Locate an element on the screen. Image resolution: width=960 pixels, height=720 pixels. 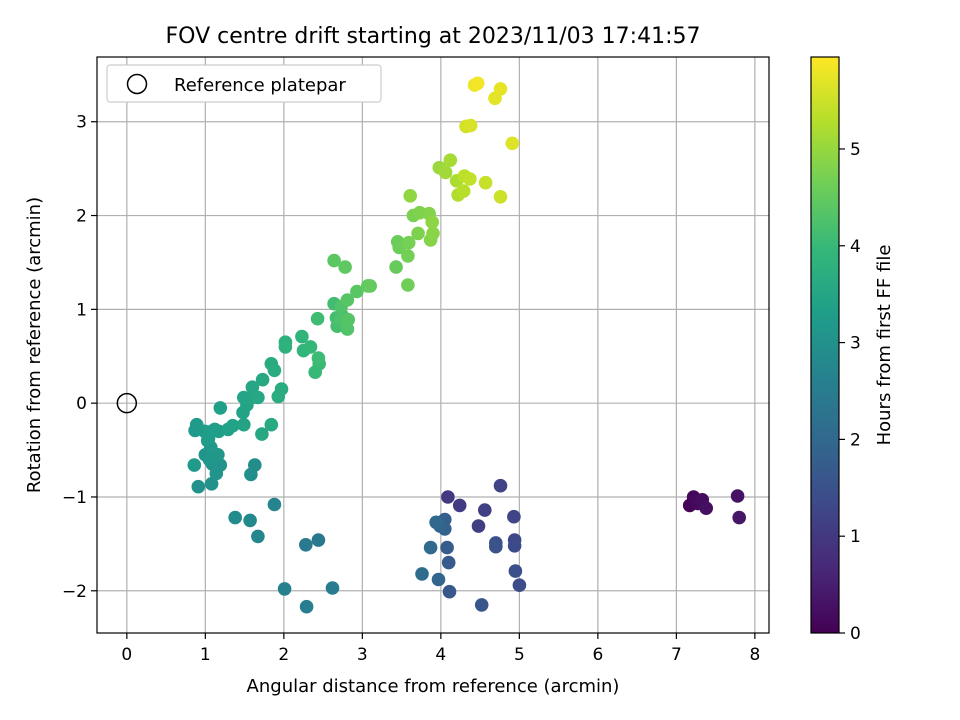
reference-platepar-marker is located at coordinates (127, 403).